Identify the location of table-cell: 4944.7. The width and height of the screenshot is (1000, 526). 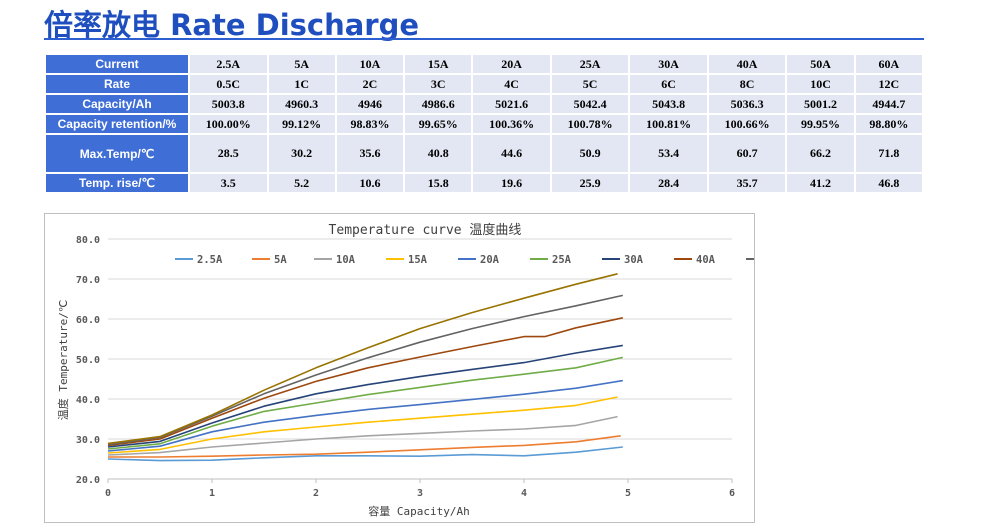
(888, 104).